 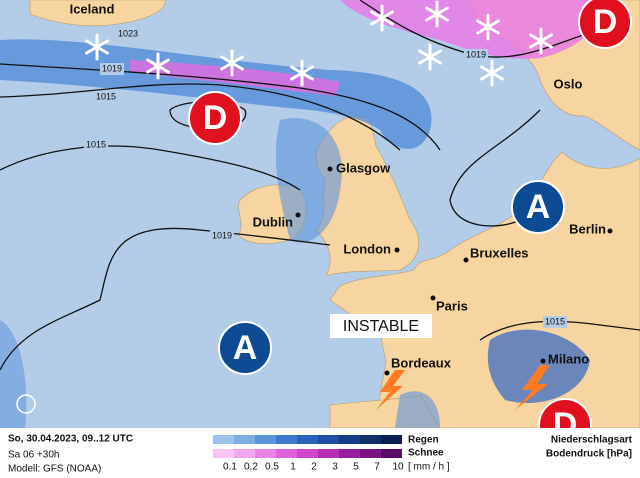 I want to click on annotation-box, so click(x=381, y=326).